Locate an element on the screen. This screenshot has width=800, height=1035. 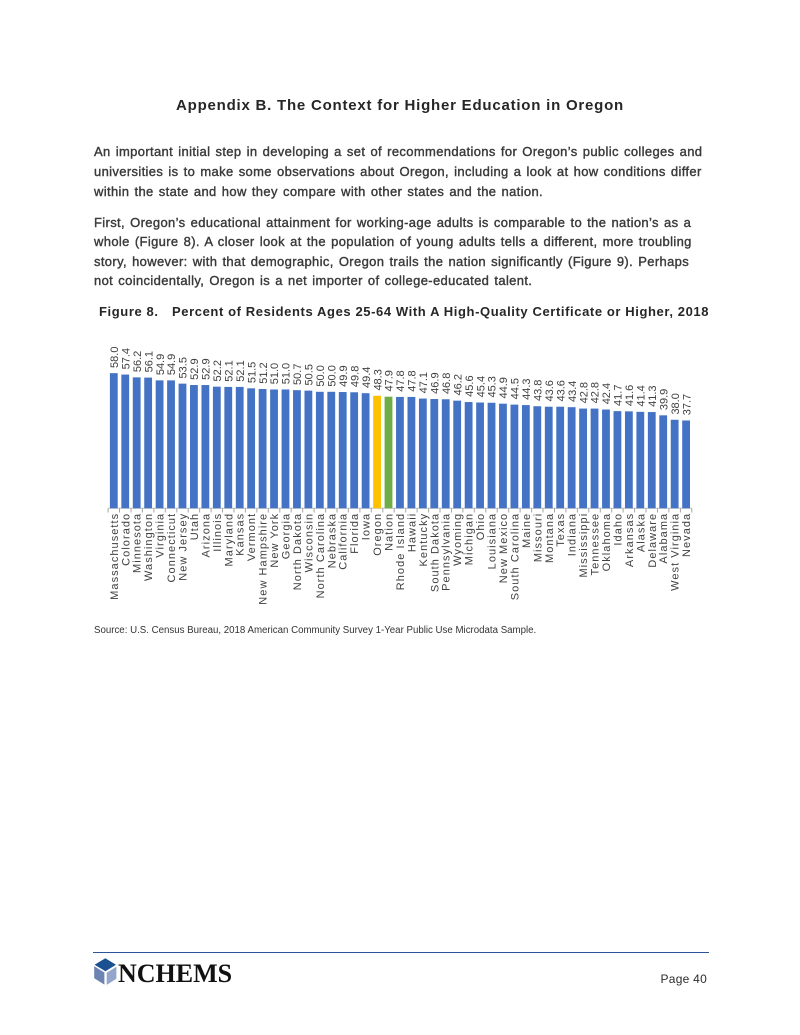
svg-text: 49.8 is located at coordinates (355, 376).